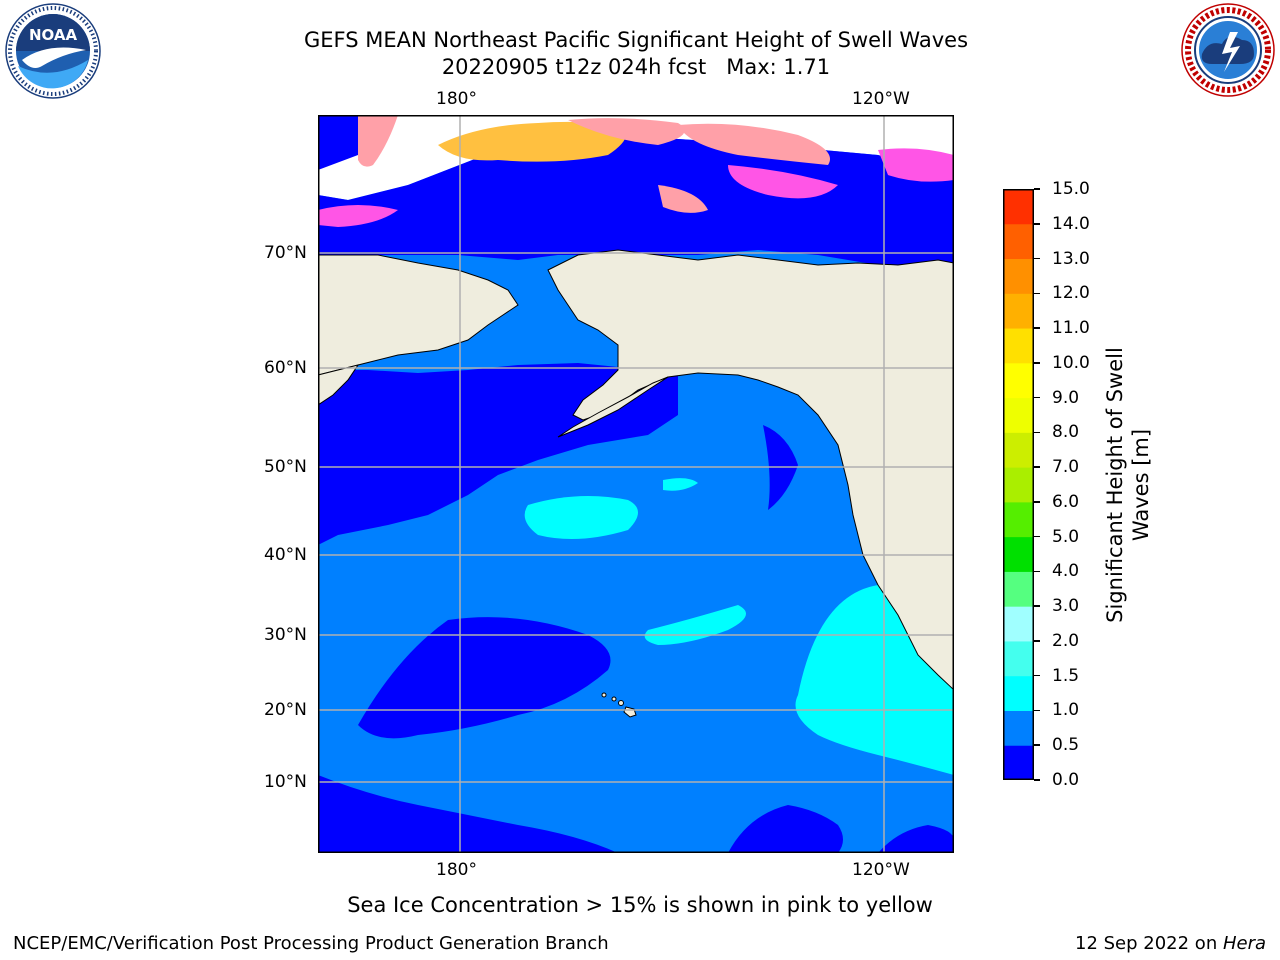  I want to click on colorbar-tick-label: 1.5, so click(1066, 675).